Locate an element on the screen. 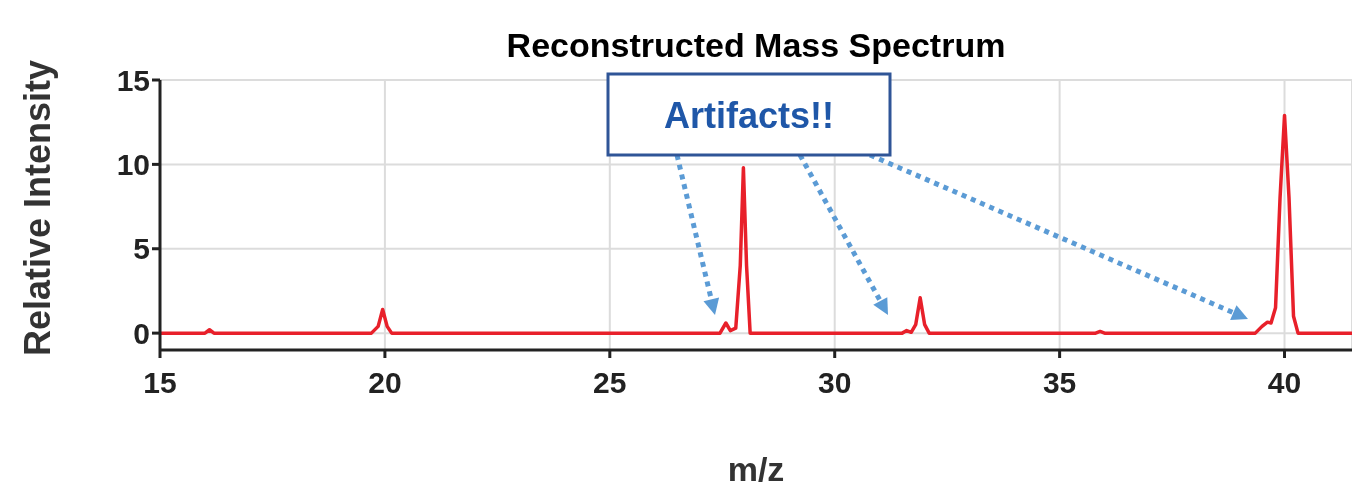  y-tick-label: 0 is located at coordinates (141, 333).